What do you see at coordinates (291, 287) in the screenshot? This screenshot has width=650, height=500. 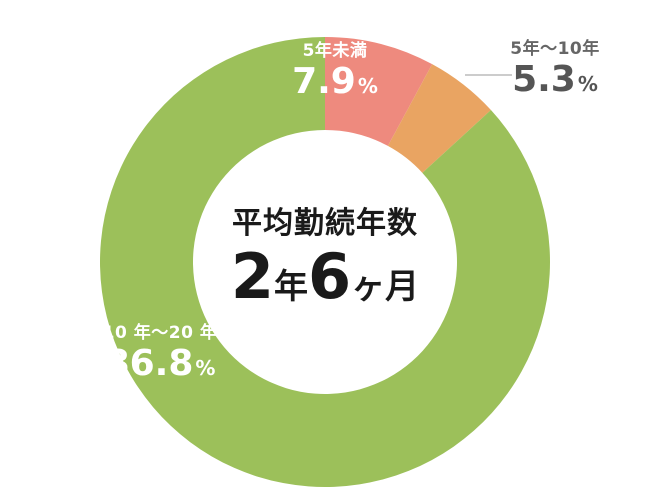 I see `center-years-unit: 年` at bounding box center [291, 287].